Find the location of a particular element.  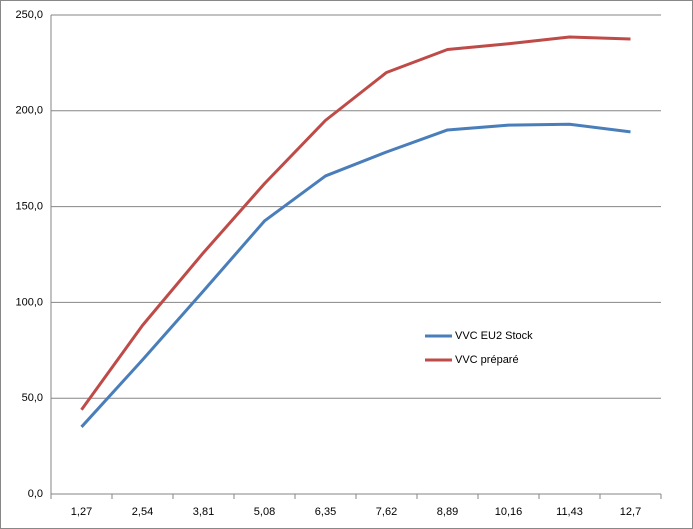

legend-label: VVC EU2 Stock is located at coordinates (494, 336).